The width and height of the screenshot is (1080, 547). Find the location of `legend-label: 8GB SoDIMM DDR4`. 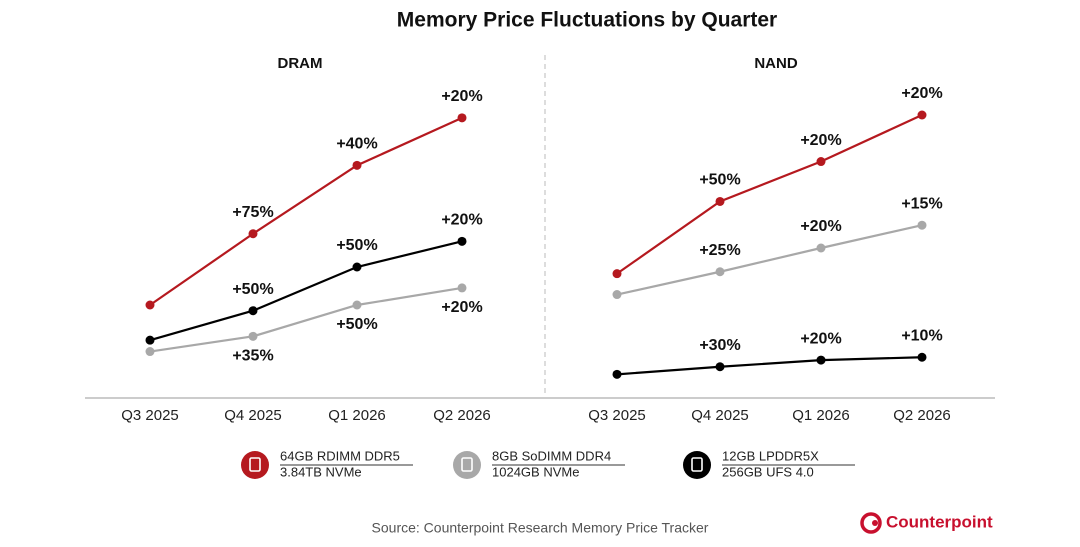

legend-label: 8GB SoDIMM DDR4 is located at coordinates (551, 455).